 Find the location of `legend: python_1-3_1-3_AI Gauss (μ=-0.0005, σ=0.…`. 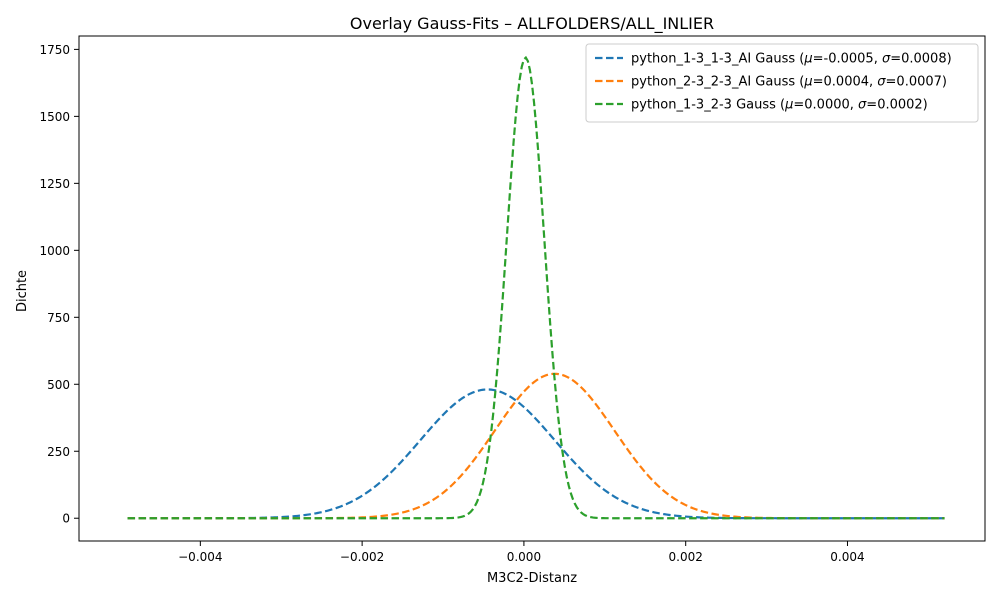

legend: python_1-3_1-3_AI Gauss (μ=-0.0005, σ=0.… is located at coordinates (782, 83).